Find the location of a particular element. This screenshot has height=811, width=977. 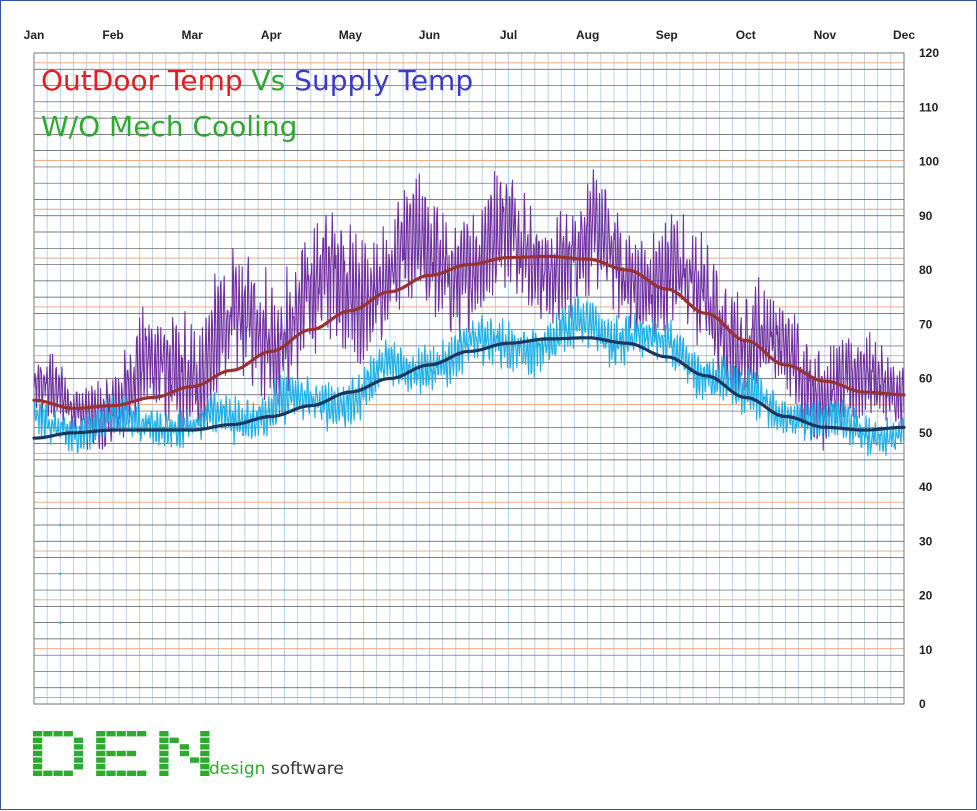

logo-design-text: design is located at coordinates (237, 769).